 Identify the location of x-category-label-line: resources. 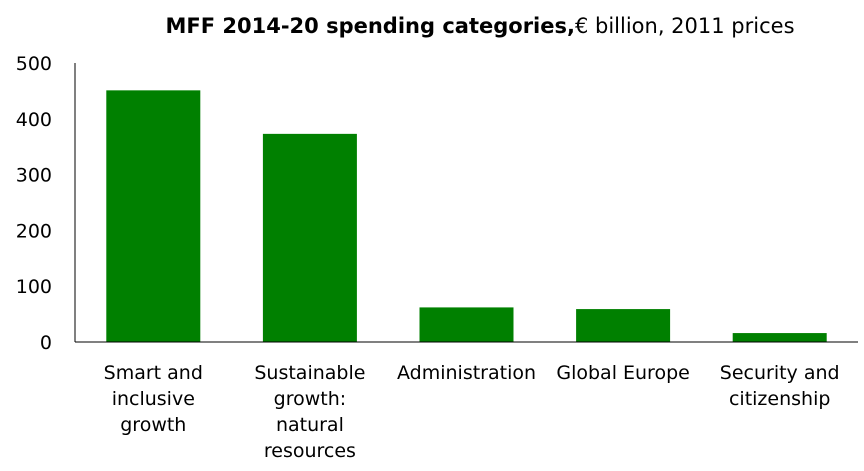
(310, 451).